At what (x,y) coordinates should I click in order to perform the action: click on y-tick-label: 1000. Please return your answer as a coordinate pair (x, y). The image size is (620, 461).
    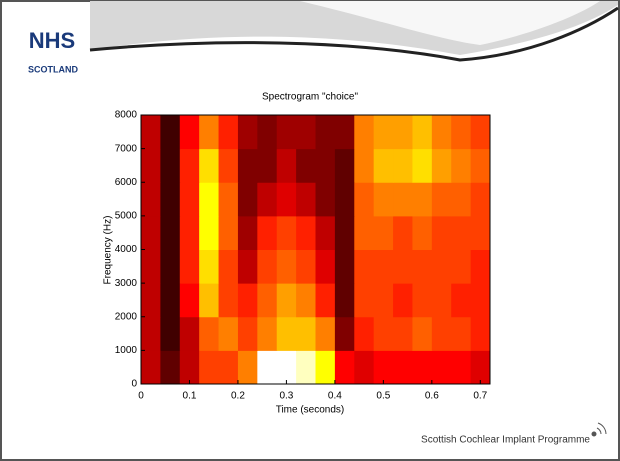
    Looking at the image, I should click on (126, 350).